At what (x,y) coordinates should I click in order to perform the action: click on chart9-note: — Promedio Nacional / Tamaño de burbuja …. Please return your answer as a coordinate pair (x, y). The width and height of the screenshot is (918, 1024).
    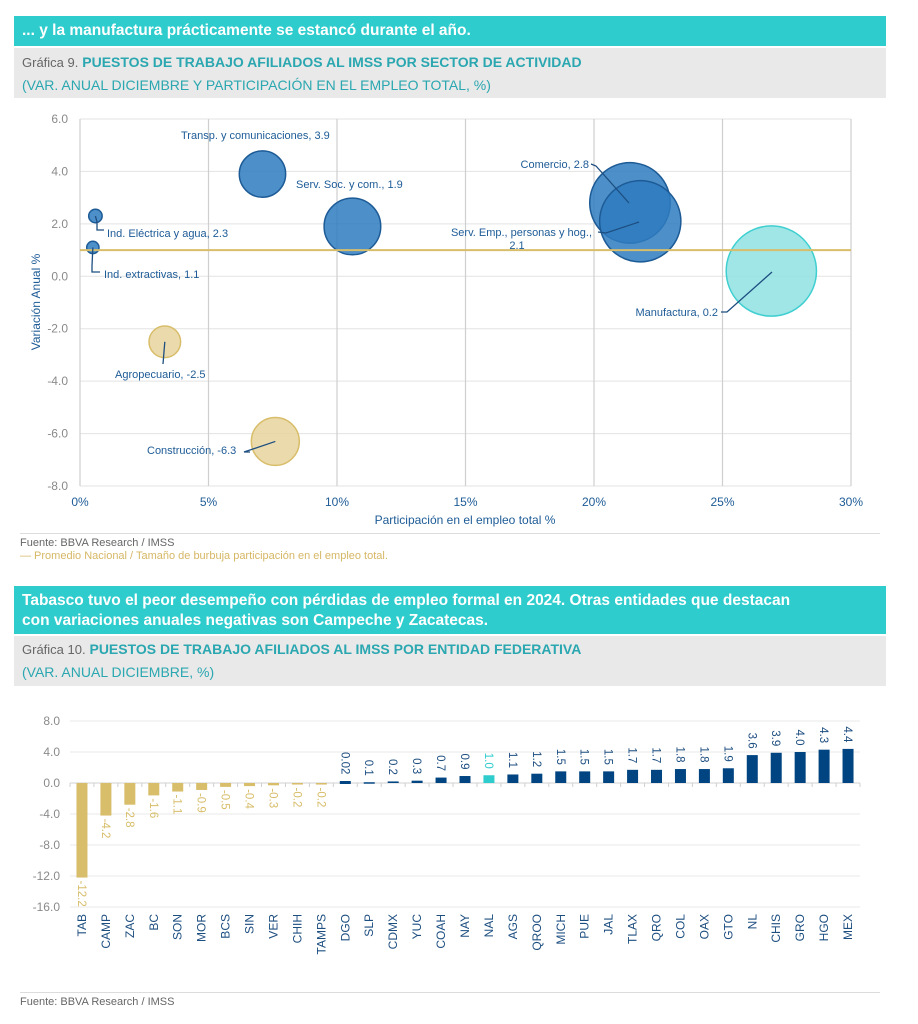
    Looking at the image, I should click on (204, 556).